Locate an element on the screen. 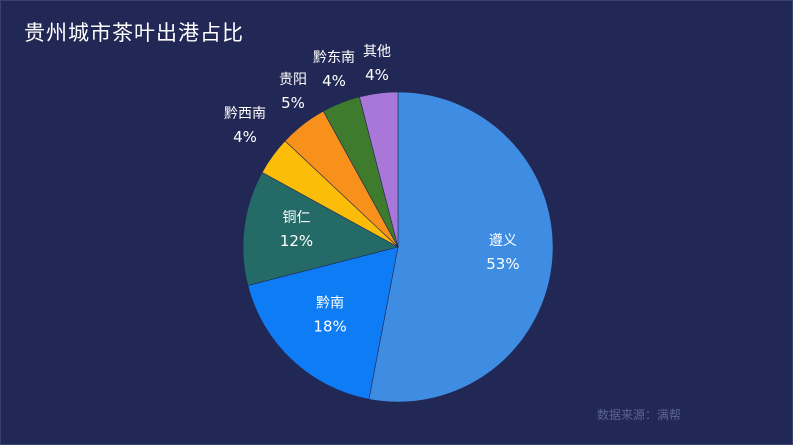 This screenshot has width=793, height=445. slice-percent-label: 12% is located at coordinates (296, 241).